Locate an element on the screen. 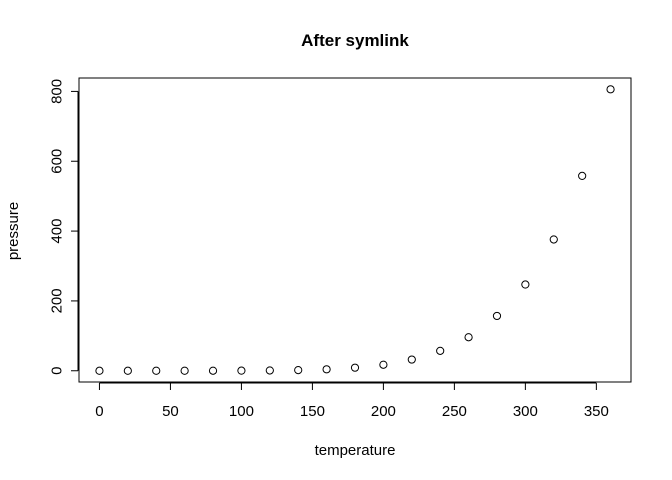 The height and width of the screenshot is (480, 672). y-tick-label: 200 is located at coordinates (57, 300).